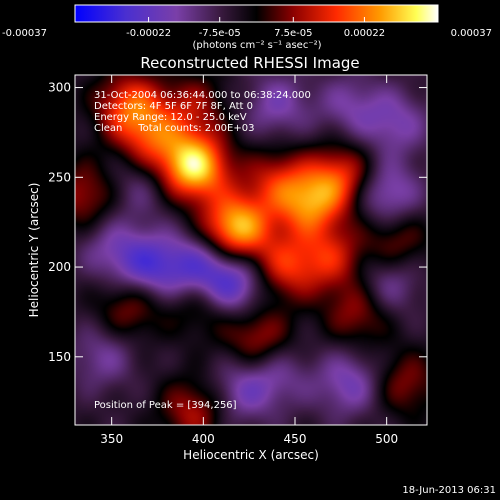 The width and height of the screenshot is (500, 500). Describe the element at coordinates (256, 19) in the screenshot. I see `colorbar-ticks` at that location.